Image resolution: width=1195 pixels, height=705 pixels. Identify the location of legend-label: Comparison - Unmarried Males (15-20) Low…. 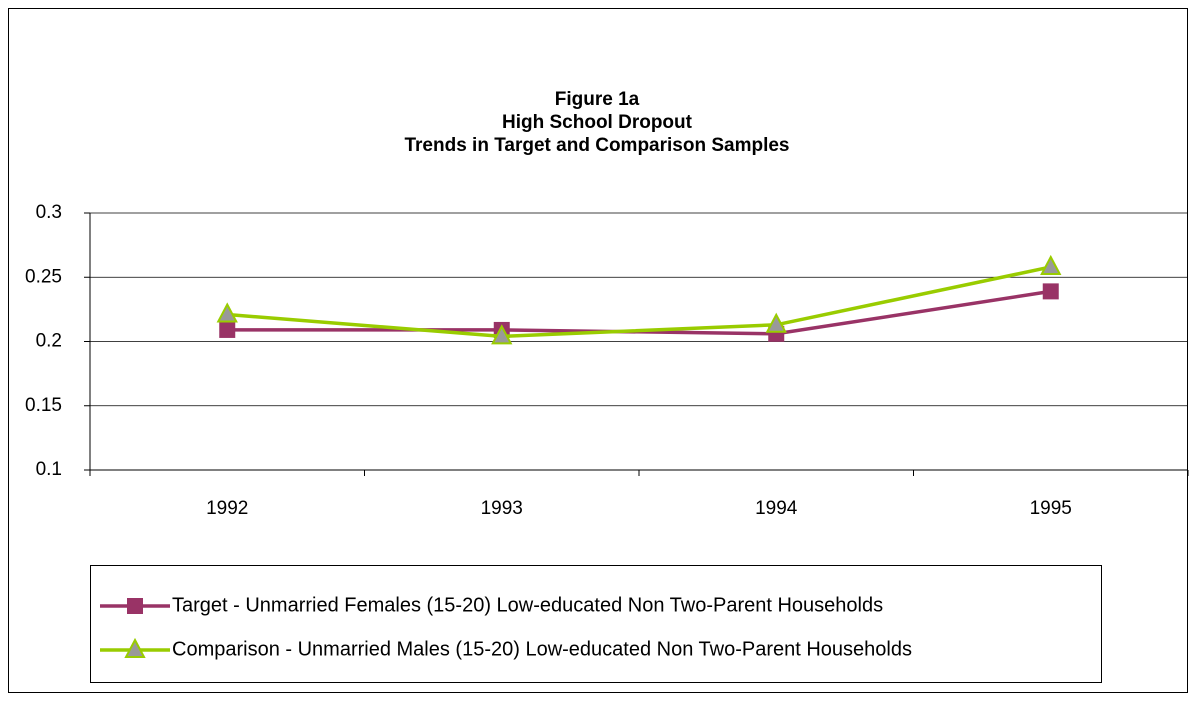
(542, 649).